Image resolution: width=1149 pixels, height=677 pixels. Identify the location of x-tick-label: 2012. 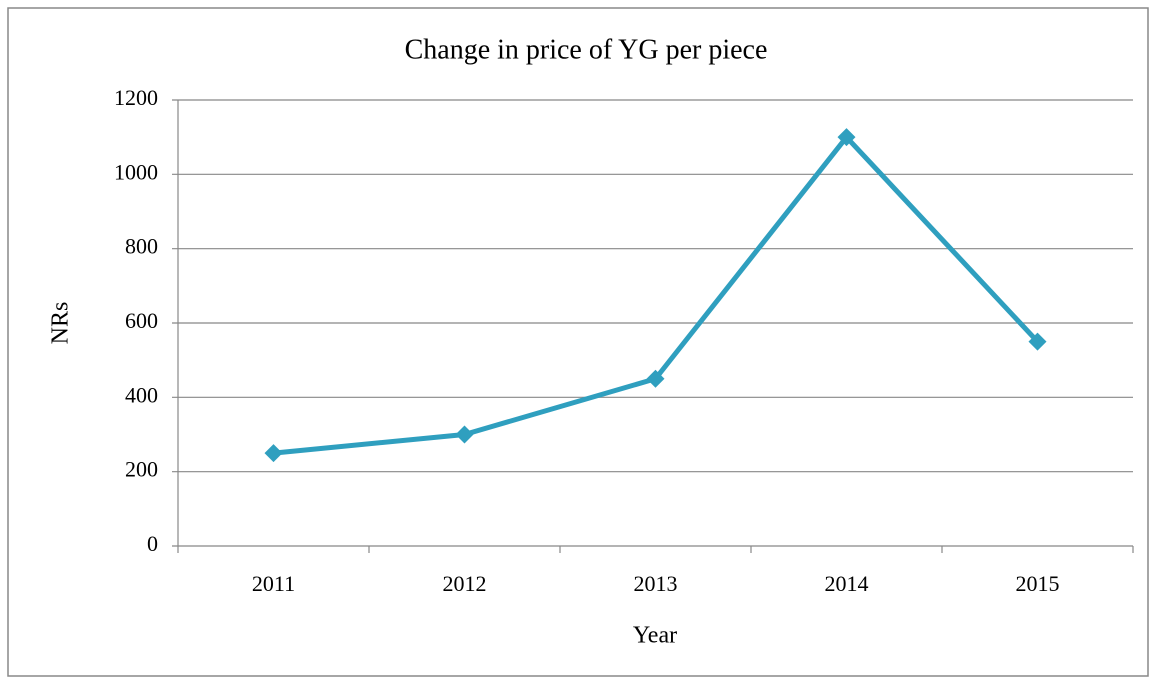
(465, 583).